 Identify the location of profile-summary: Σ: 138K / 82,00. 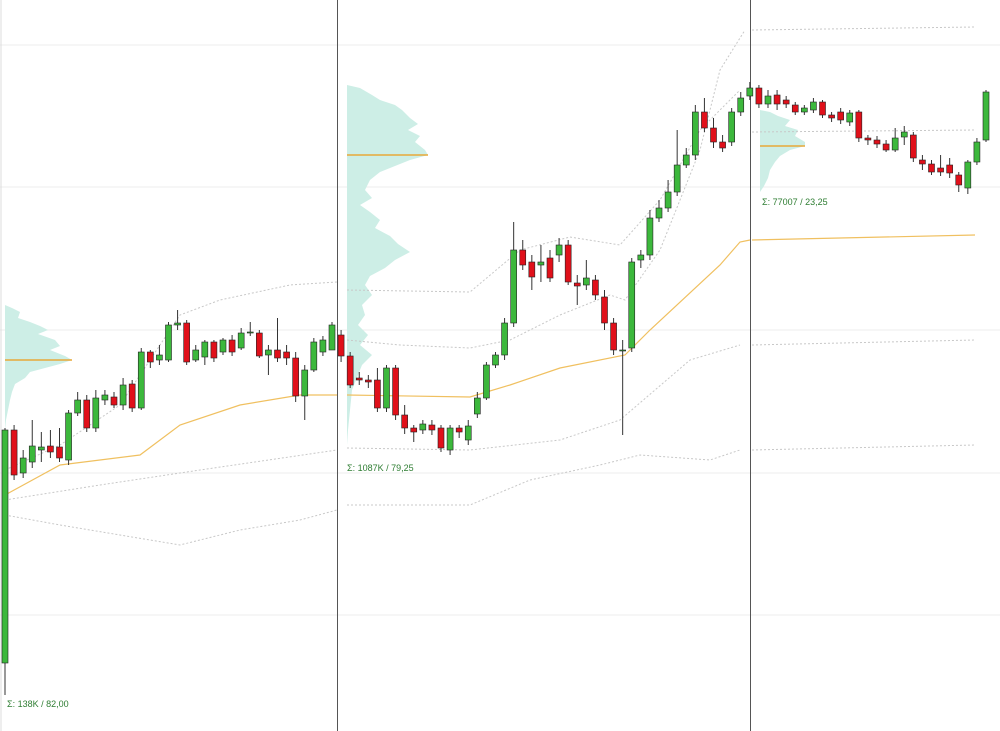
(38, 704).